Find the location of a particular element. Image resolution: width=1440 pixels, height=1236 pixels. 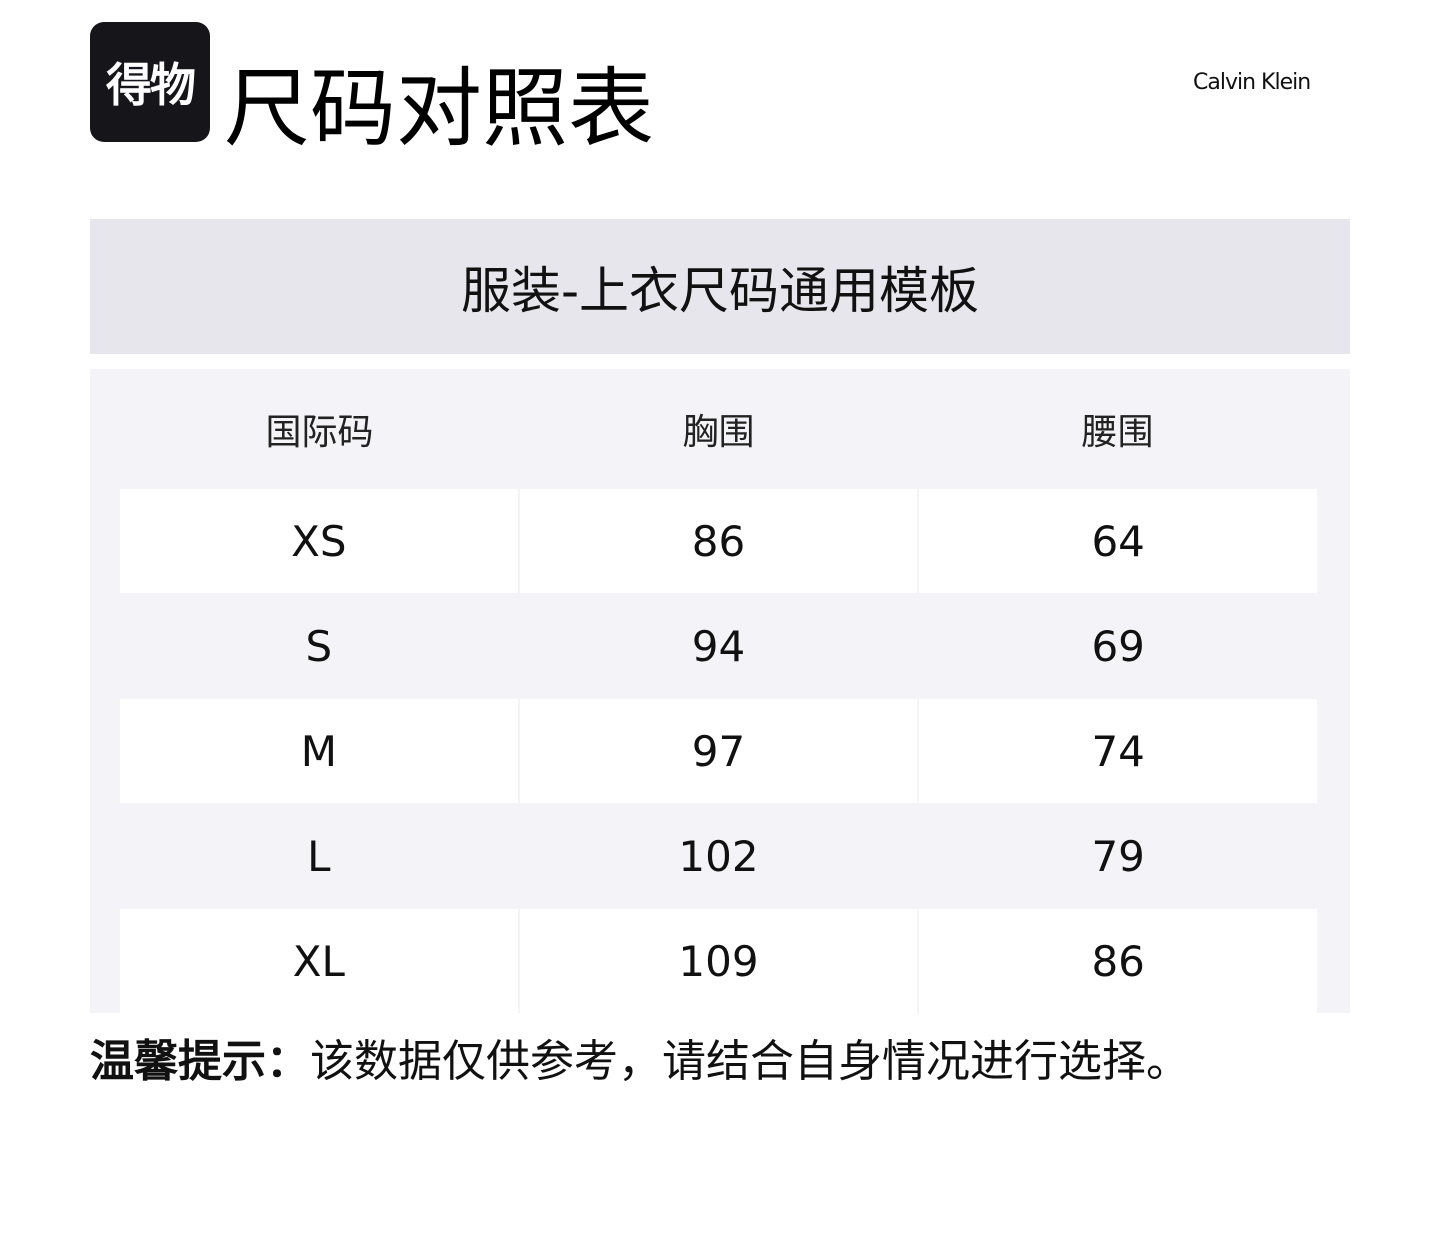

column-header: 国际码 is located at coordinates (319, 432).